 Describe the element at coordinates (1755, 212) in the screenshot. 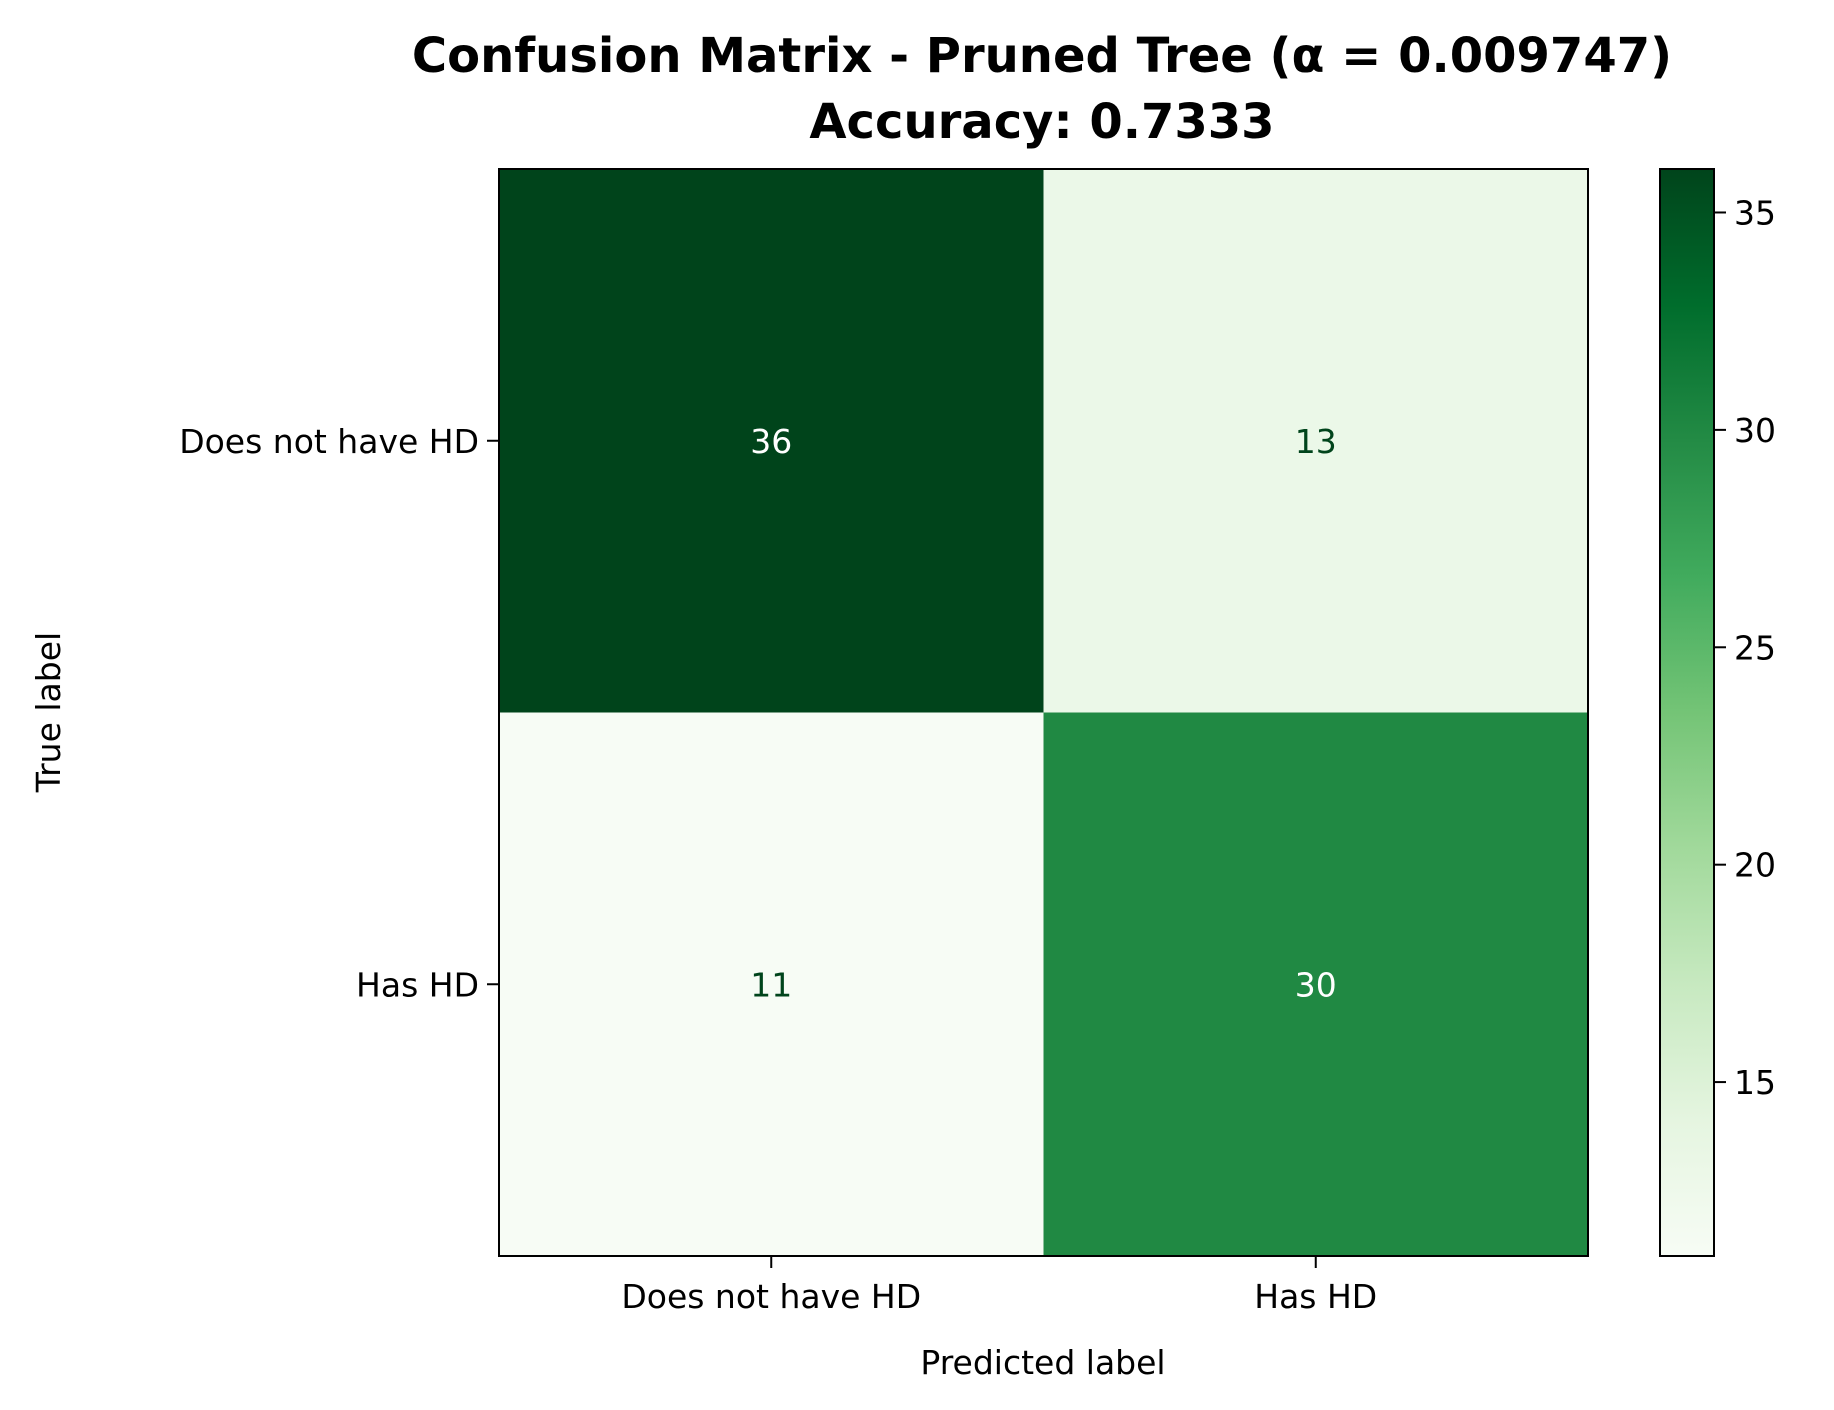

I see `colorbar-tick-label-4: 35` at that location.